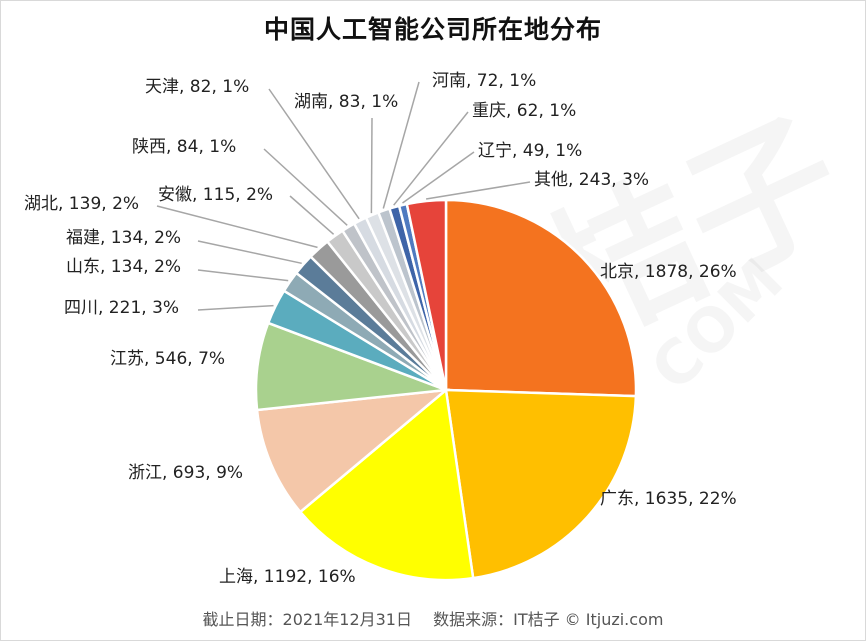 This screenshot has width=866, height=641. Describe the element at coordinates (121, 308) in the screenshot. I see `data-label-6: 四川, 221, 3%` at that location.